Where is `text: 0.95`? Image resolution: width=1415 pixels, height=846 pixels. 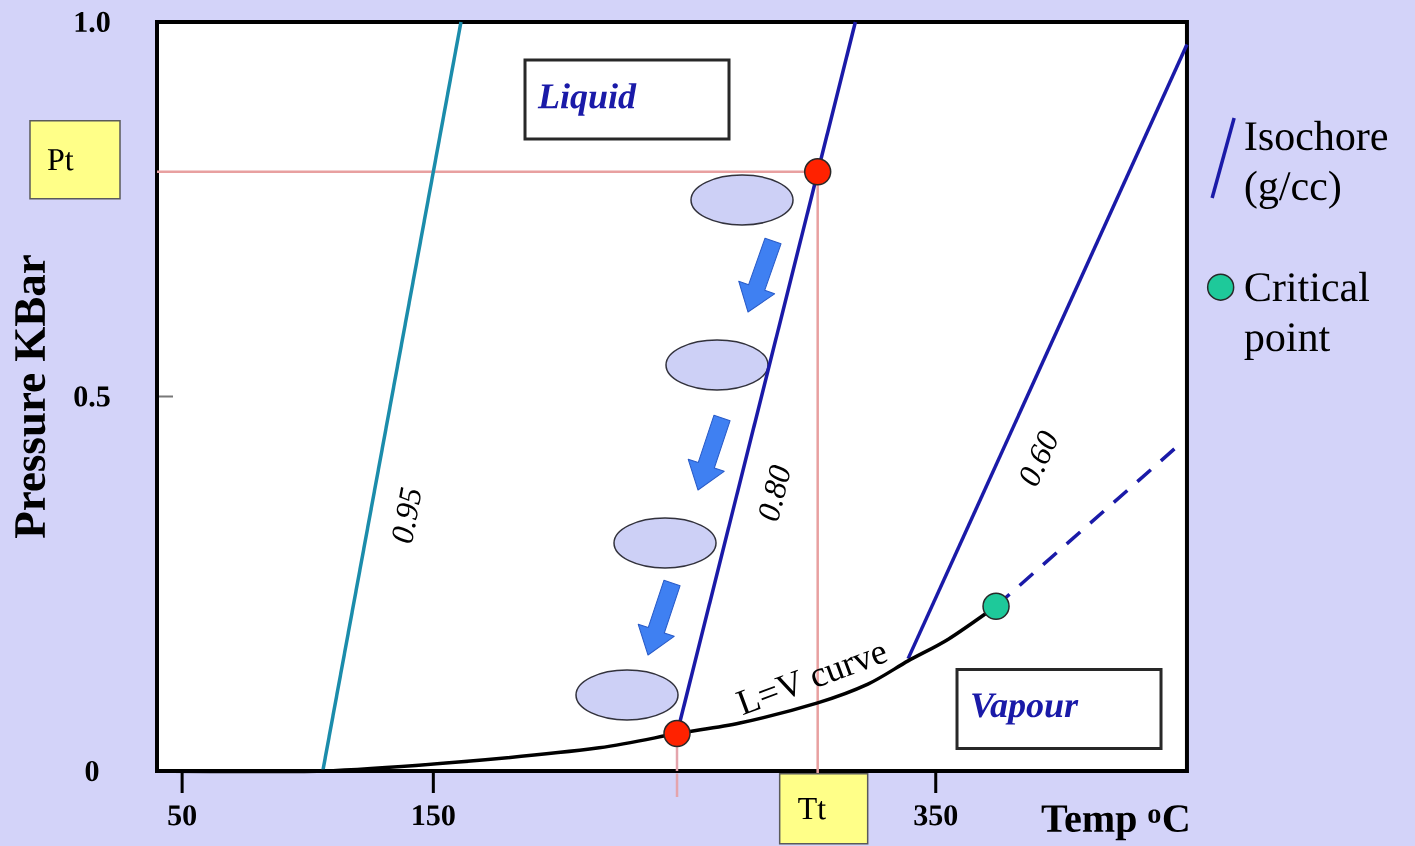 text: 0.95 is located at coordinates (406, 514).